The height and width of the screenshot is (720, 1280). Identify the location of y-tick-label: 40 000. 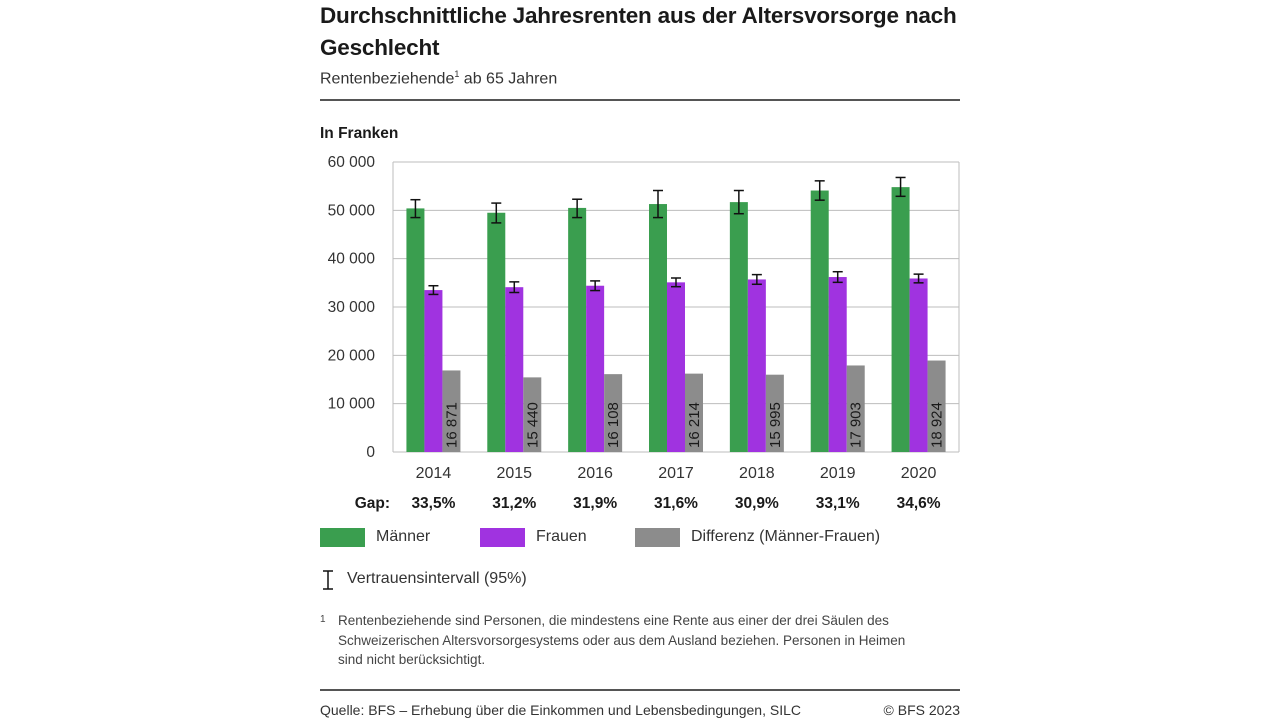
(352, 259).